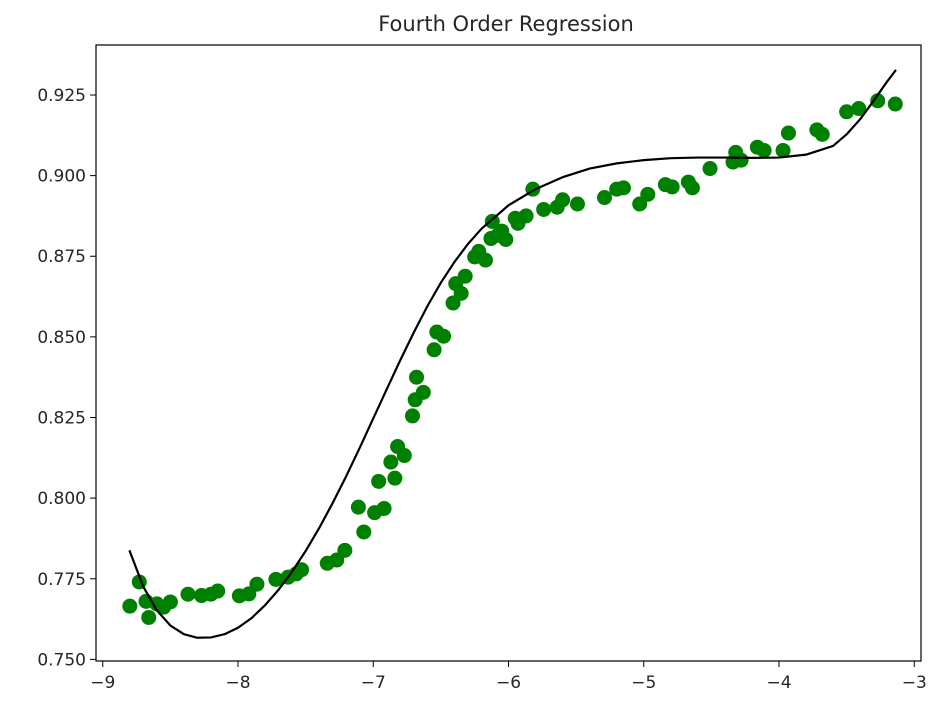 The width and height of the screenshot is (930, 718). Describe the element at coordinates (914, 683) in the screenshot. I see `x-tick-label: −3` at that location.